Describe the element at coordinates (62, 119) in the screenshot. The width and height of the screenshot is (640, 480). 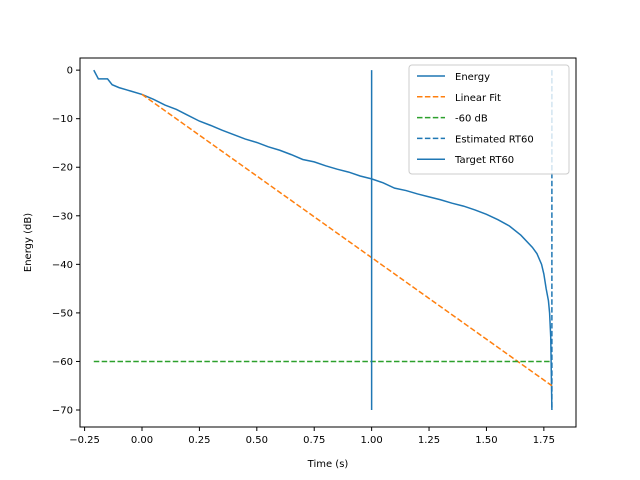
I see `y-tick-label: −10` at that location.